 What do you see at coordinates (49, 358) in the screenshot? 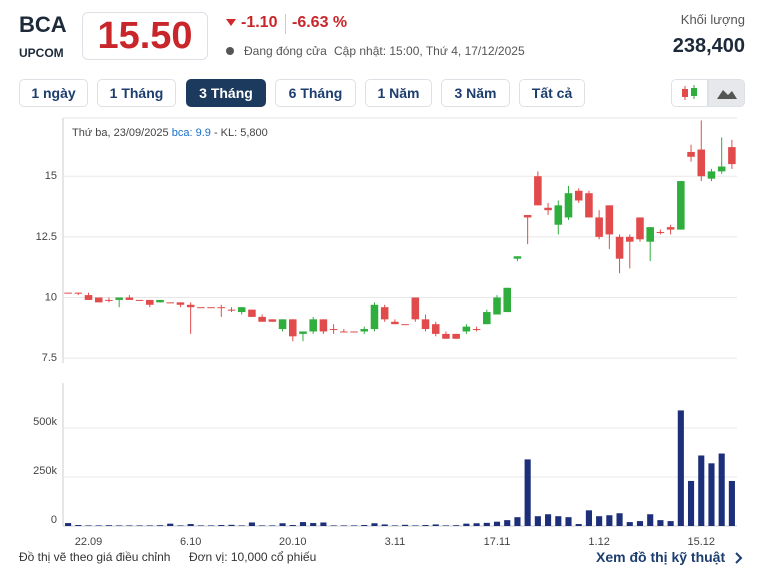
I see `y-tick-label: 7.5` at bounding box center [49, 358].